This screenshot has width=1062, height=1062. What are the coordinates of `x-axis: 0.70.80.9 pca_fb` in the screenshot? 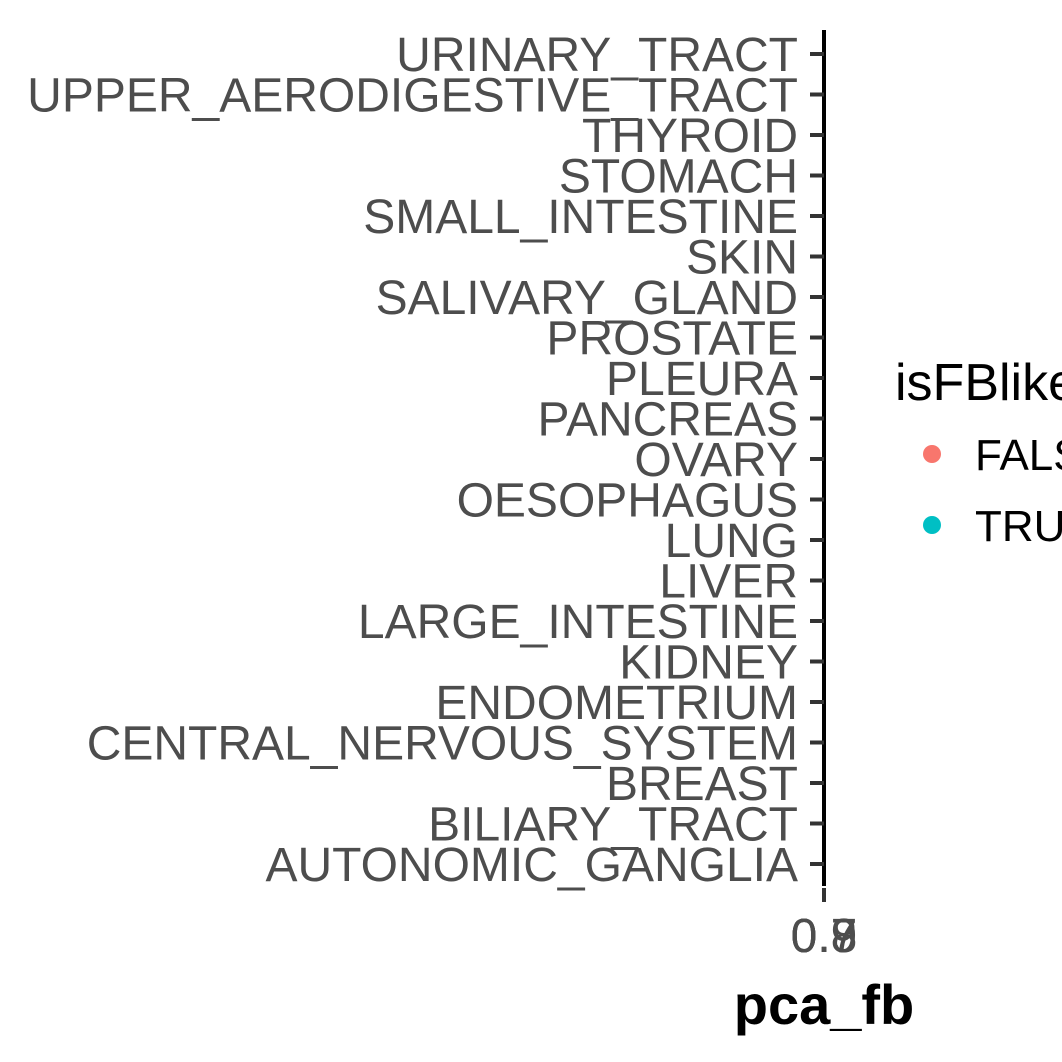 It's located at (824, 962).